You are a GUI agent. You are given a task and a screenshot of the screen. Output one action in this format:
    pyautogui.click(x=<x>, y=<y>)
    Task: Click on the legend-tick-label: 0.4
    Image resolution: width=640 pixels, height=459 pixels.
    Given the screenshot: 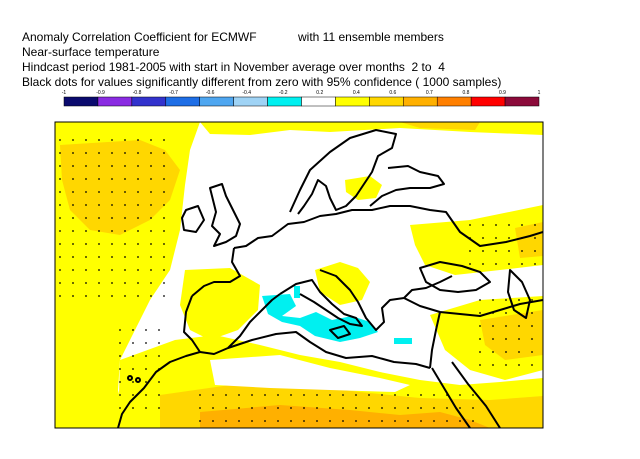 What is the action you would take?
    pyautogui.click(x=356, y=93)
    